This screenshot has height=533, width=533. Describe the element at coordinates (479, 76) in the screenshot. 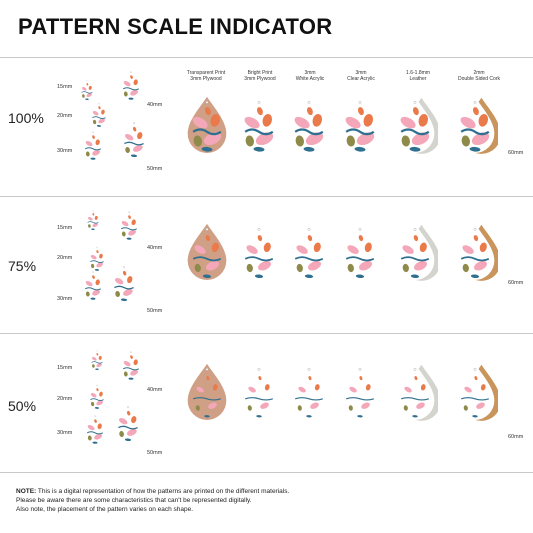

I see `header-cork: 2mm Double Sided Cork` at that location.